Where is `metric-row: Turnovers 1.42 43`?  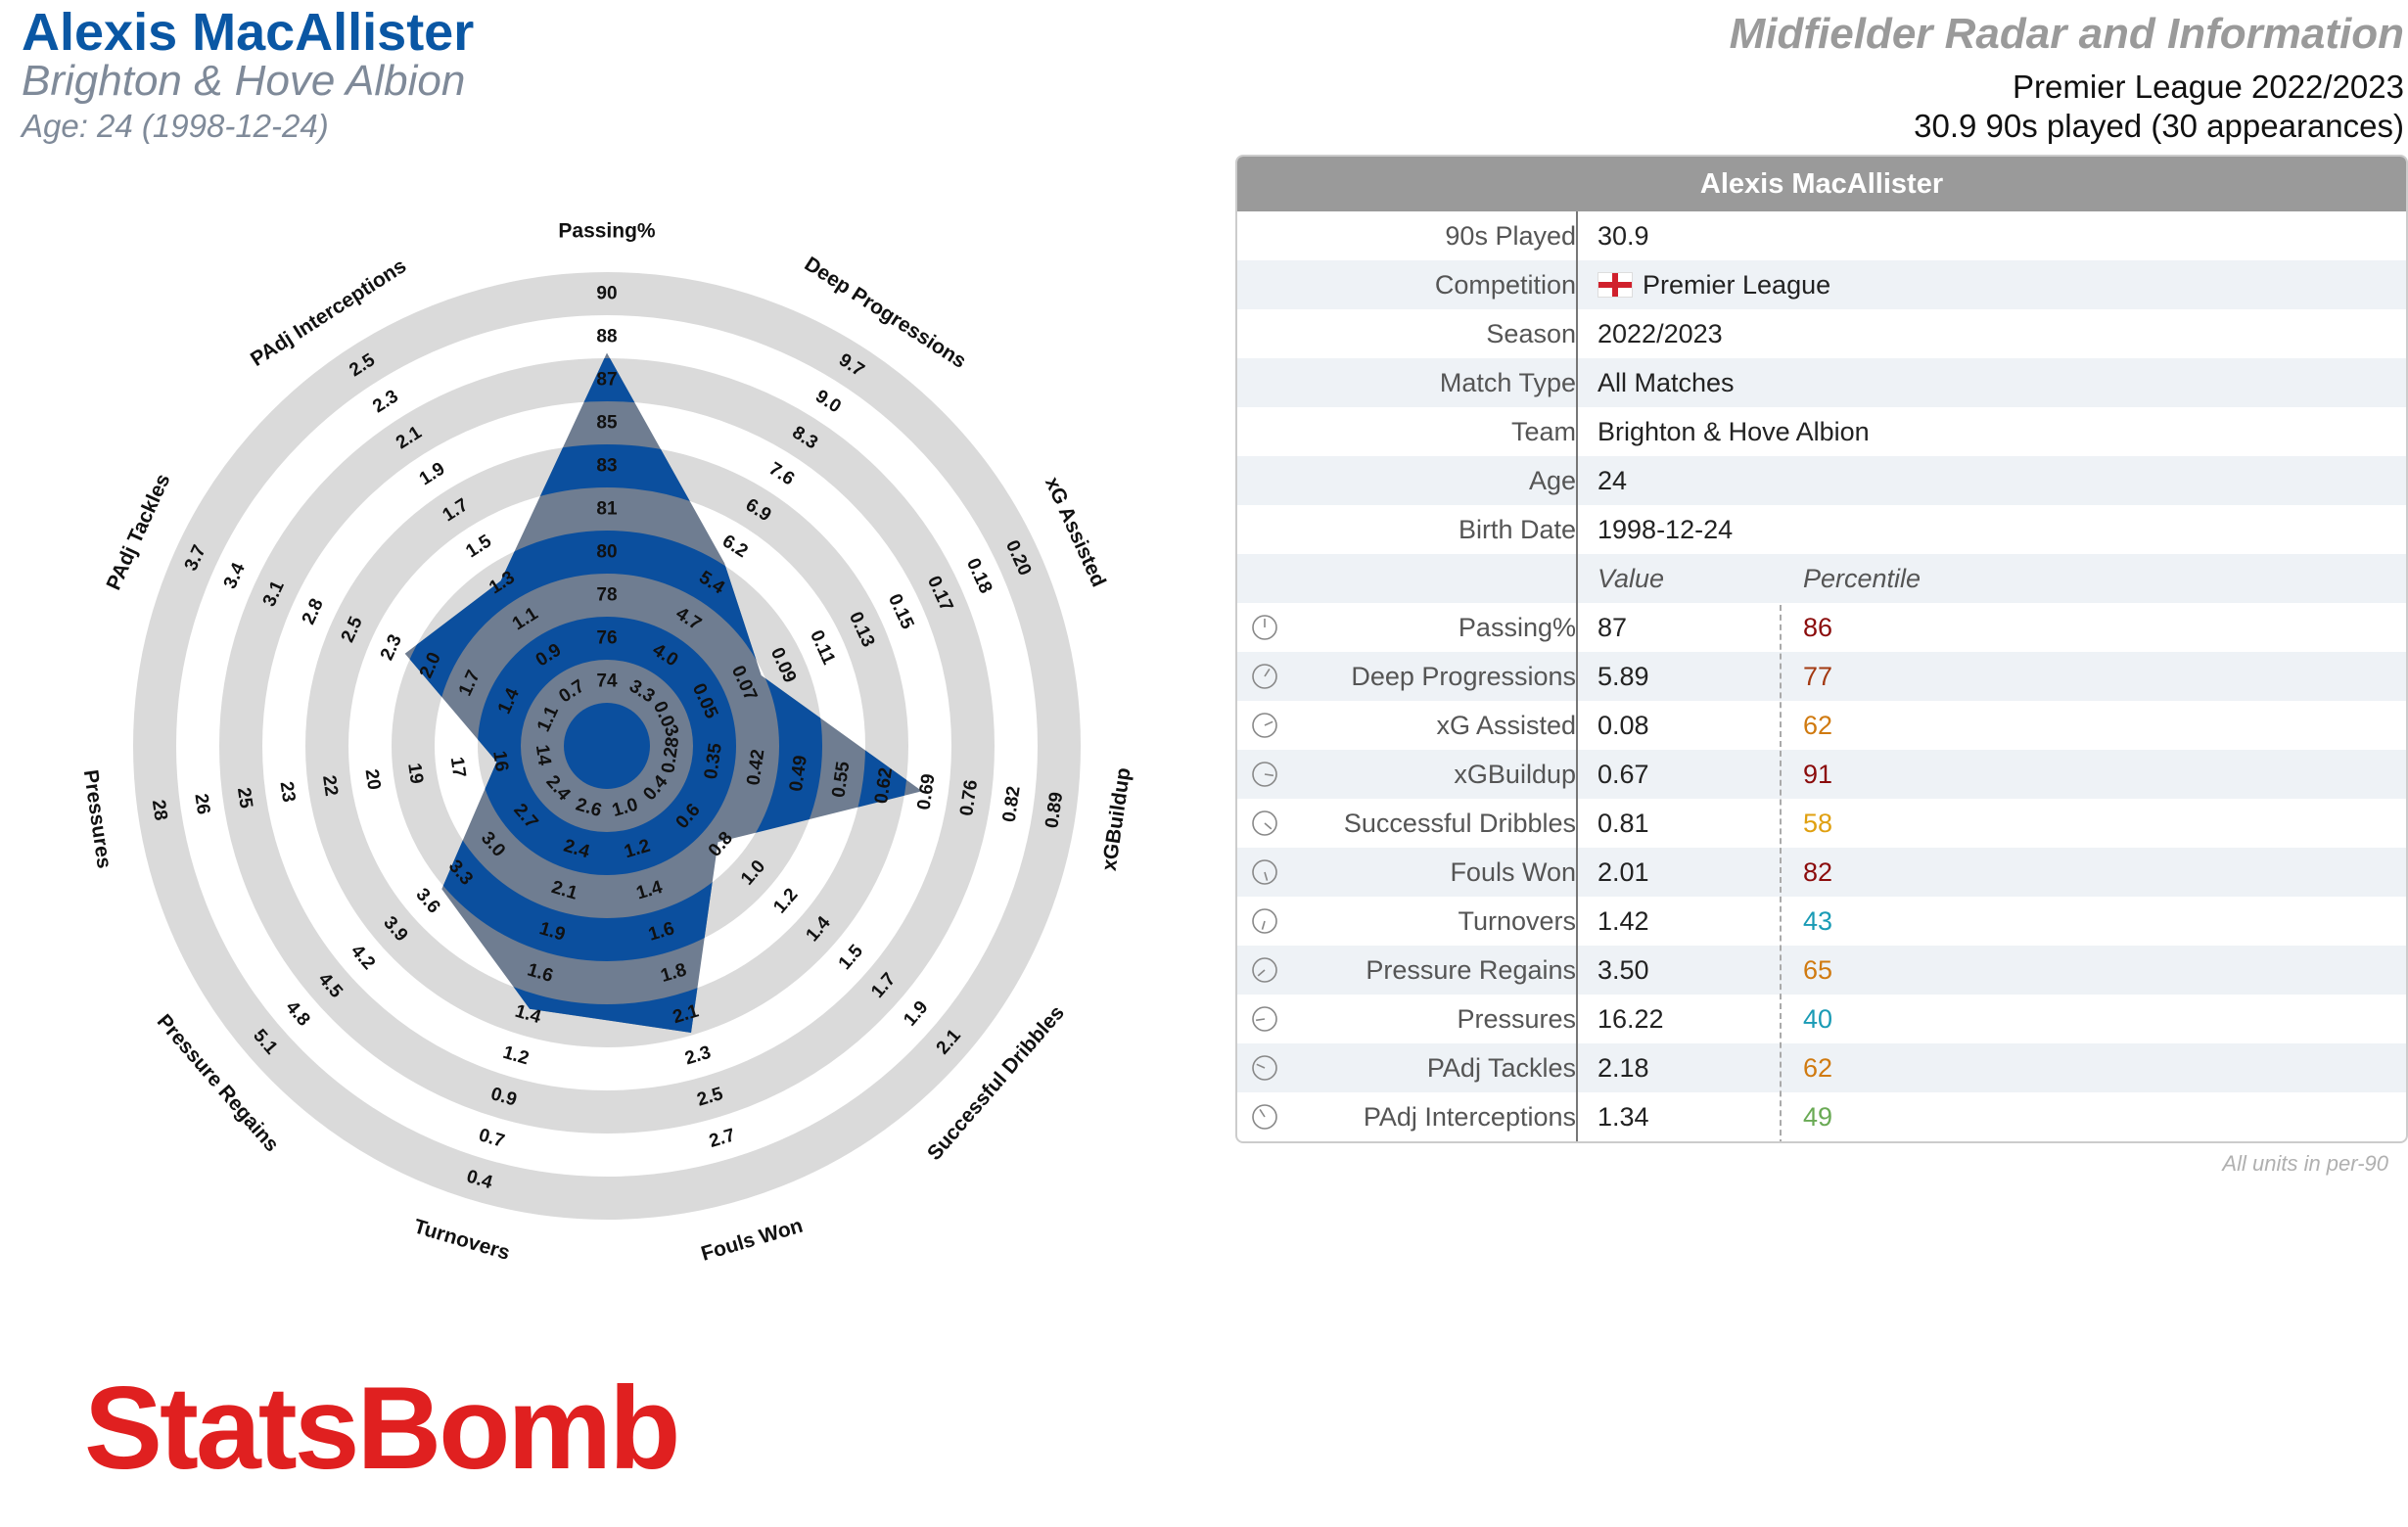
metric-row: Turnovers 1.42 43 is located at coordinates (1821, 921).